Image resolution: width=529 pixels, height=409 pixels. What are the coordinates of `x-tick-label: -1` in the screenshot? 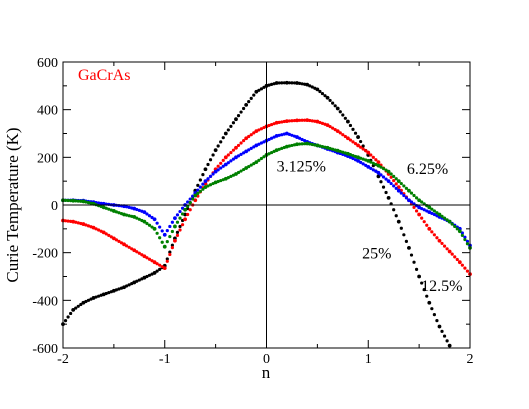 It's located at (165, 359).